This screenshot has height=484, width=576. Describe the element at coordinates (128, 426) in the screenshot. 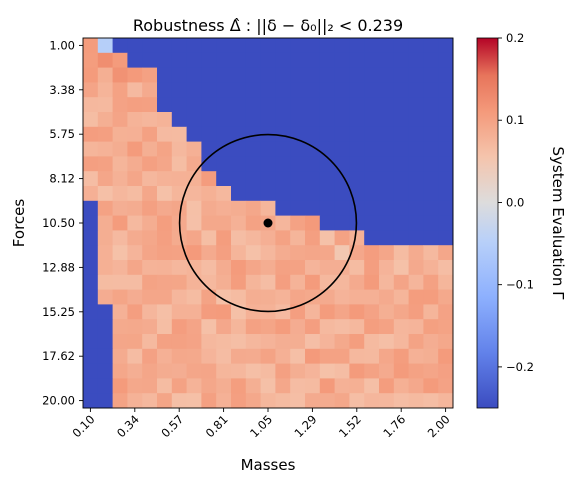

I see `x-tick-label: 0.34` at that location.